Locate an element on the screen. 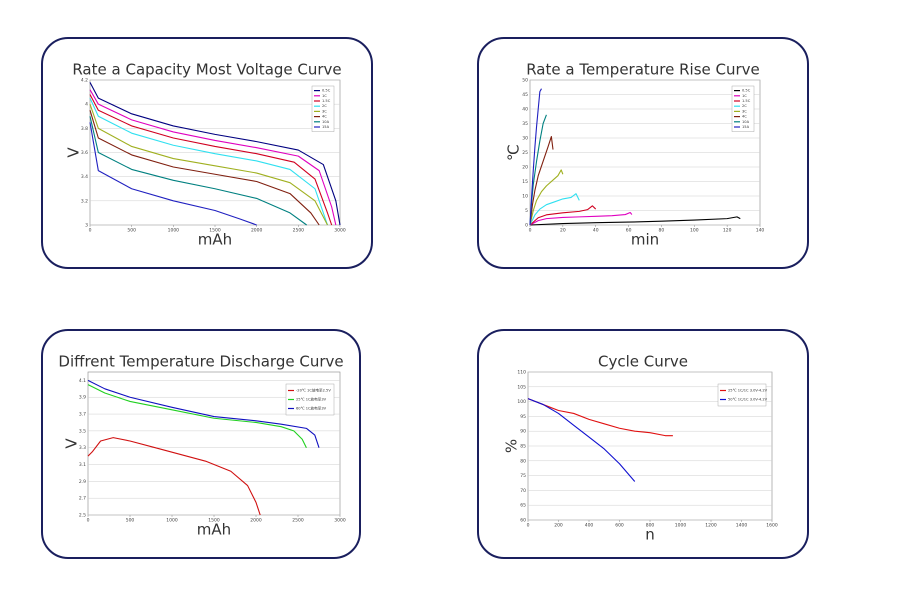 Image resolution: width=900 pixels, height=604 pixels. x-tick-label: 80 is located at coordinates (662, 231).